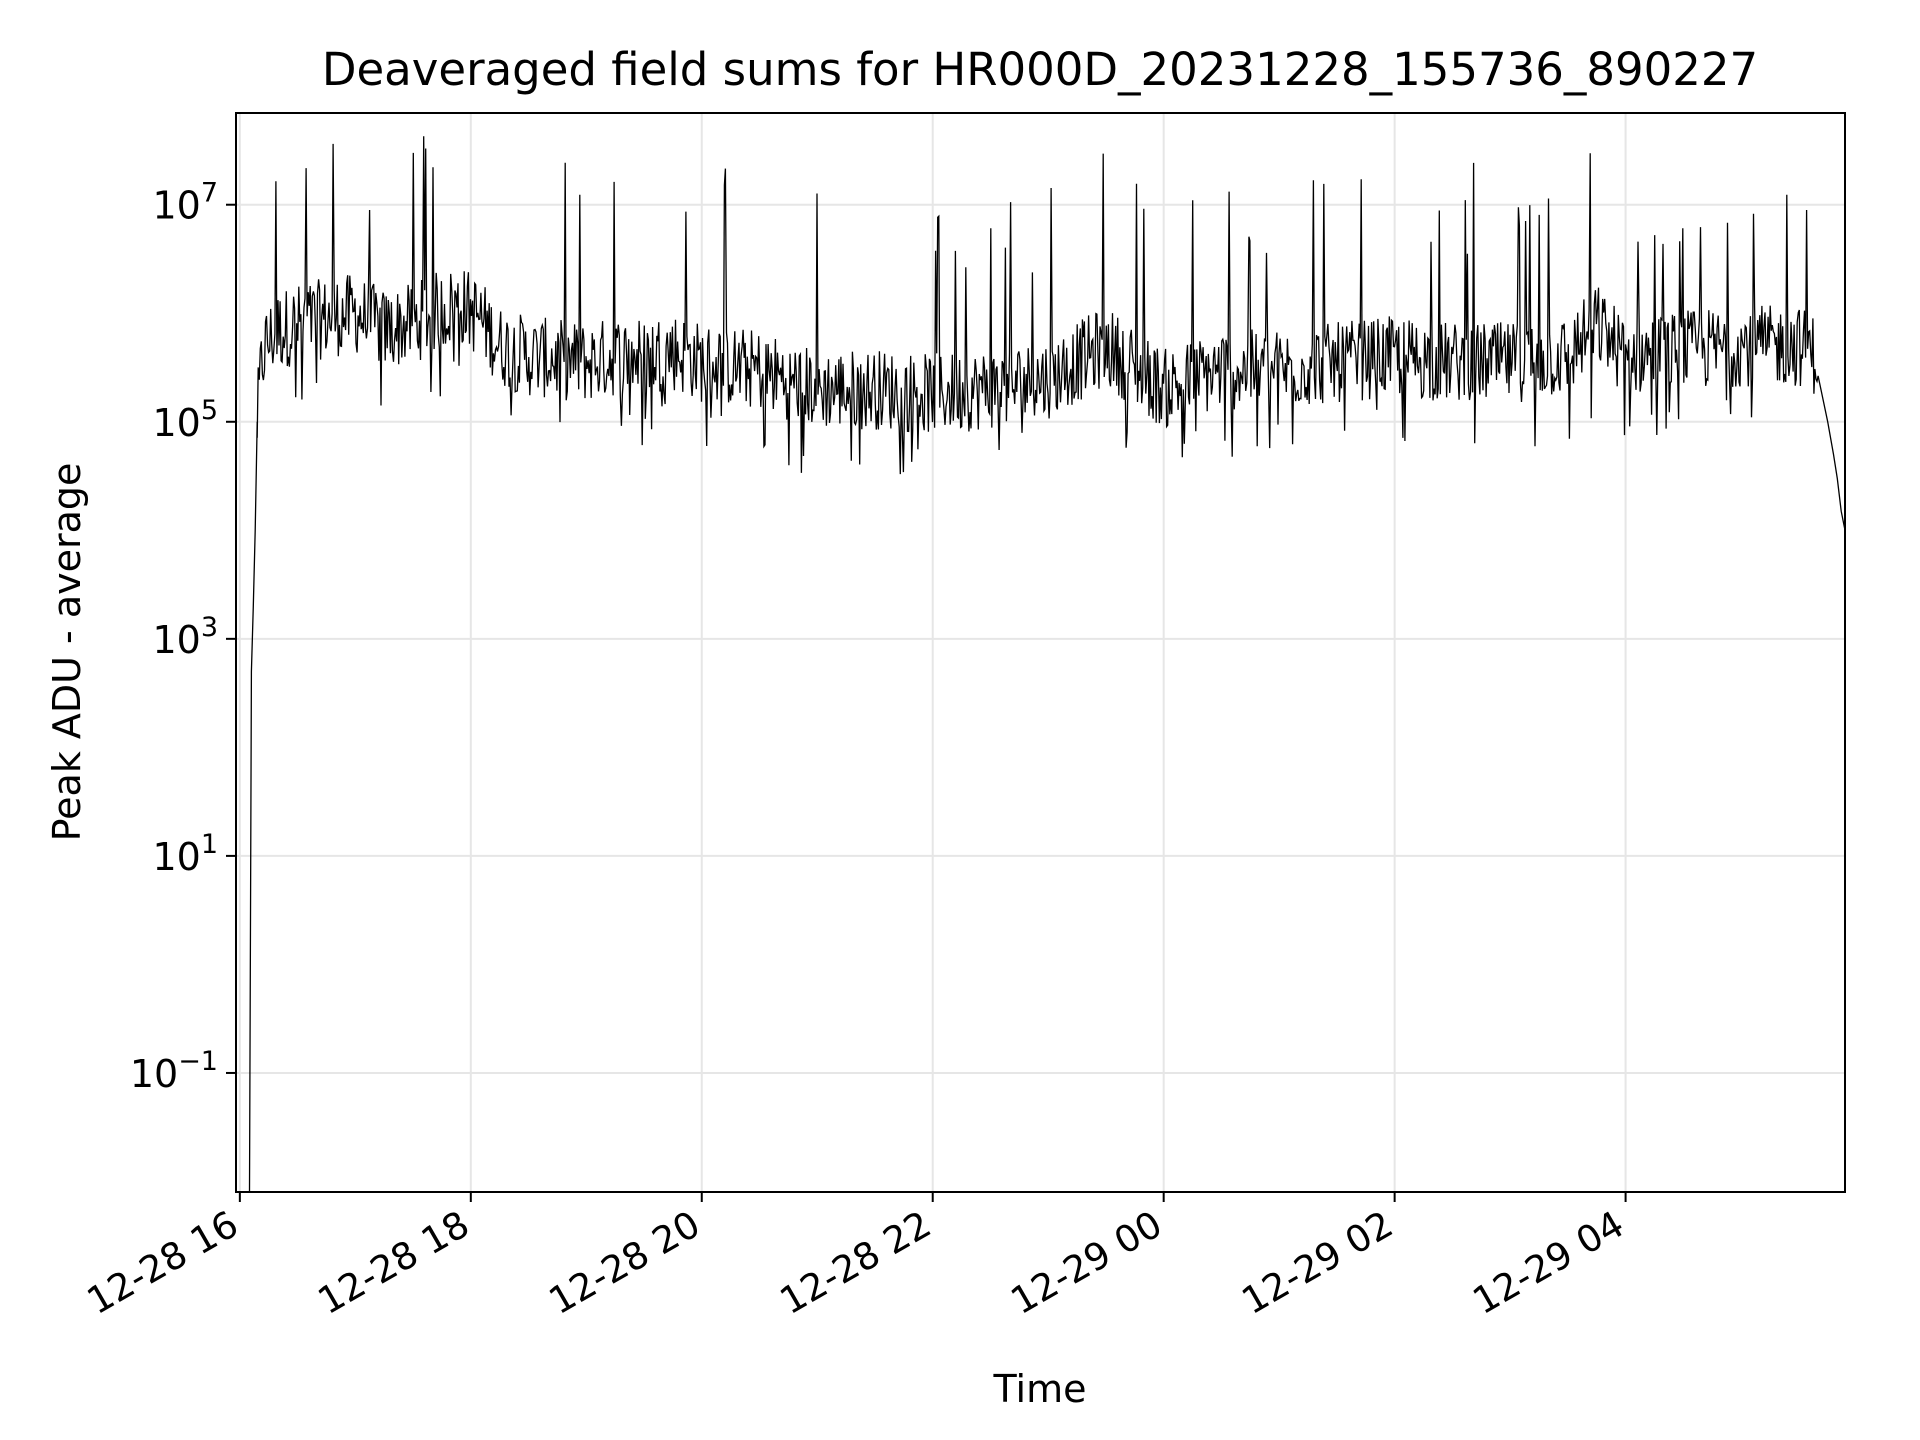 The height and width of the screenshot is (1440, 1920). Describe the element at coordinates (1318, 1263) in the screenshot. I see `x-tick-label: 12-29 02` at that location.